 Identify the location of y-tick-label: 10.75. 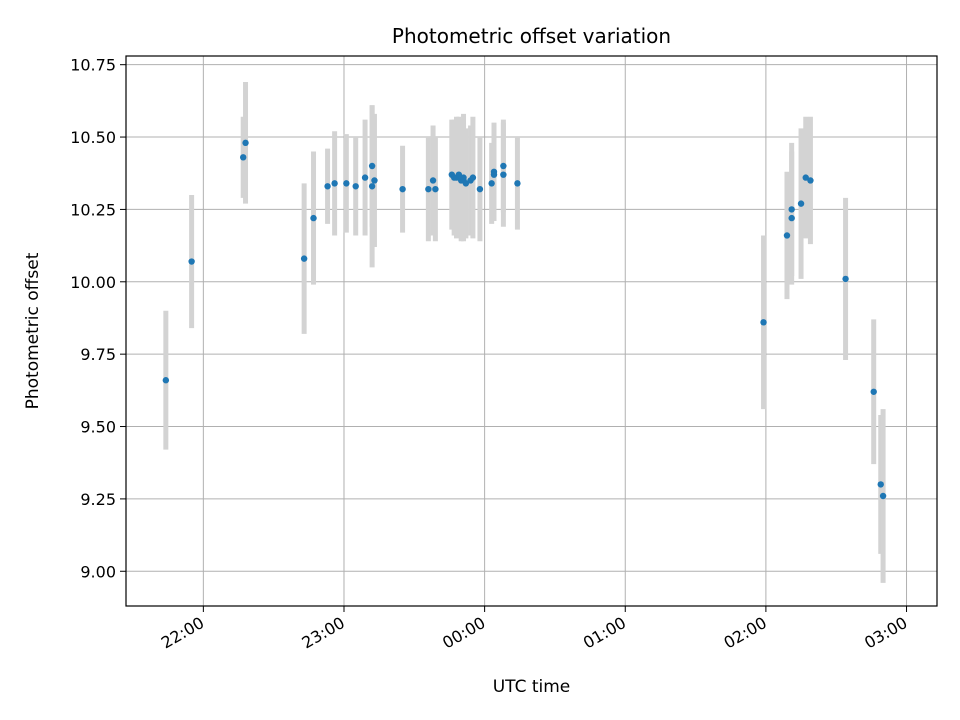
(93, 65).